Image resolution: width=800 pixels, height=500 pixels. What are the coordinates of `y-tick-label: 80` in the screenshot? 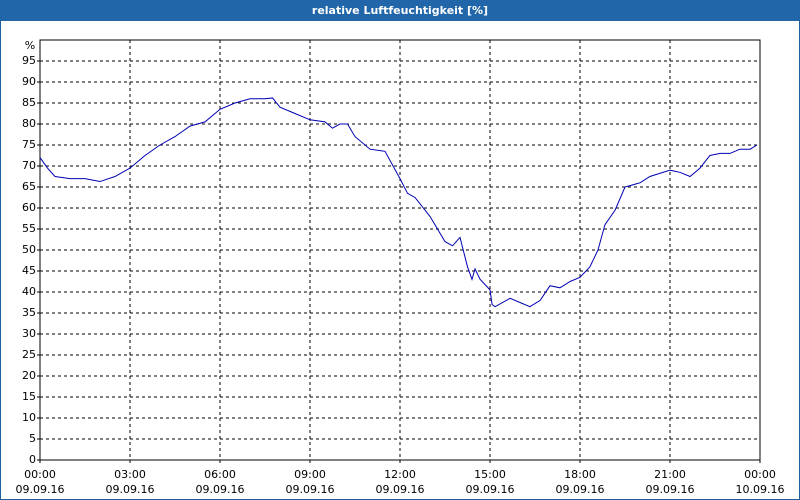 It's located at (29, 123).